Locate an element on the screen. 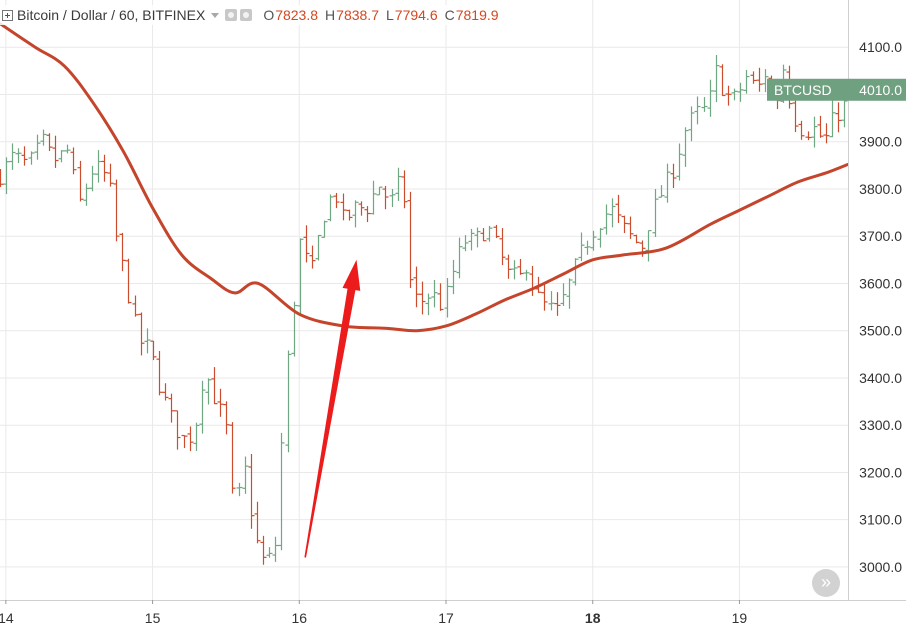 The width and height of the screenshot is (906, 627). y-tick-label: 3900.0 is located at coordinates (880, 142).